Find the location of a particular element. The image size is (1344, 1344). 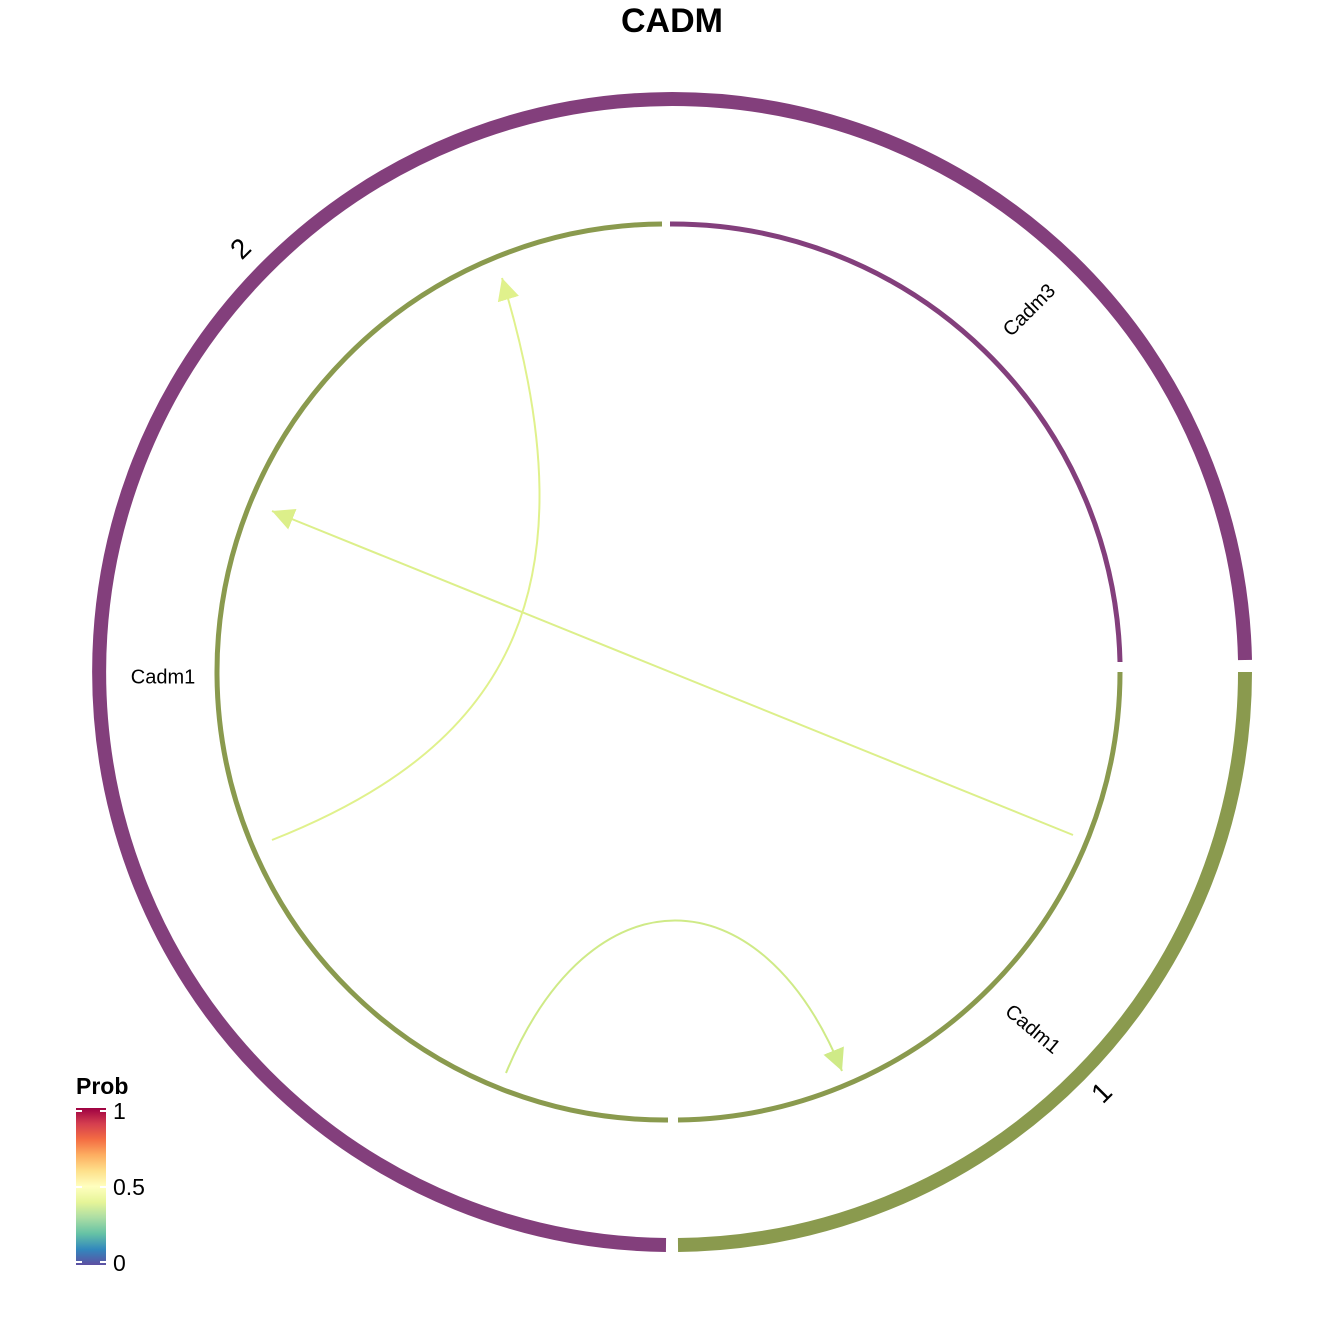

legend-tick-label: 1 is located at coordinates (119, 1111).